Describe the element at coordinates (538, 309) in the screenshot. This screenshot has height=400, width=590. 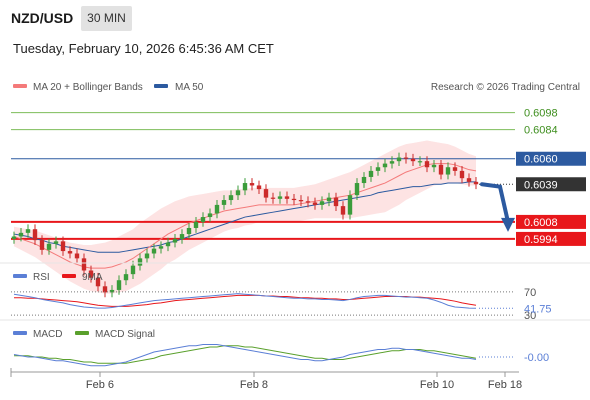
I see `rsi-current-label: 41.75` at that location.